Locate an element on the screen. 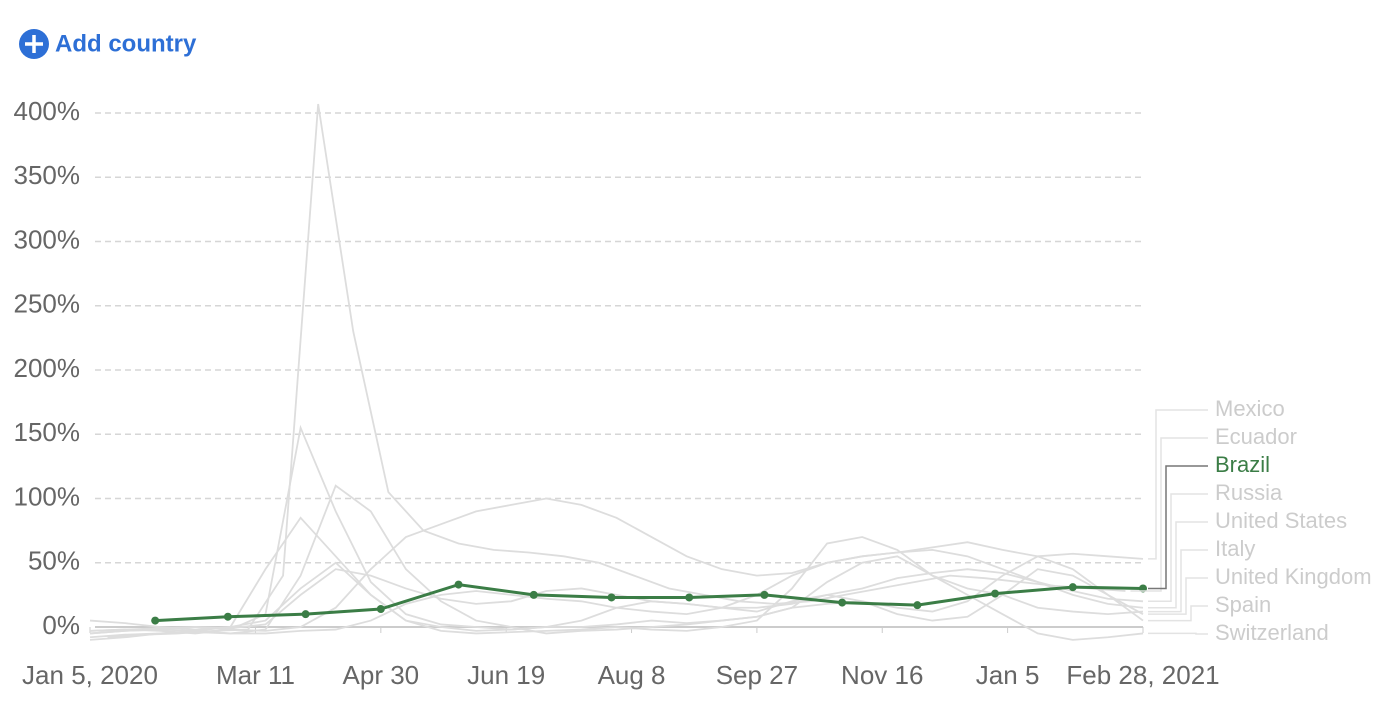 The height and width of the screenshot is (714, 1390). add-country-button: Add country is located at coordinates (108, 44).